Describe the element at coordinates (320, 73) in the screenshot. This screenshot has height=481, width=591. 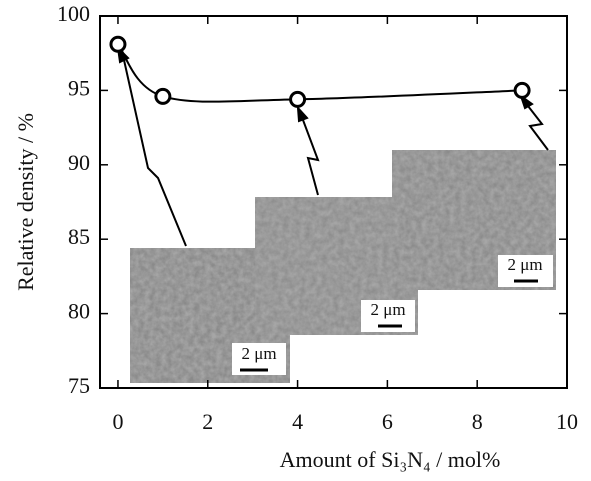
I see `line` at that location.